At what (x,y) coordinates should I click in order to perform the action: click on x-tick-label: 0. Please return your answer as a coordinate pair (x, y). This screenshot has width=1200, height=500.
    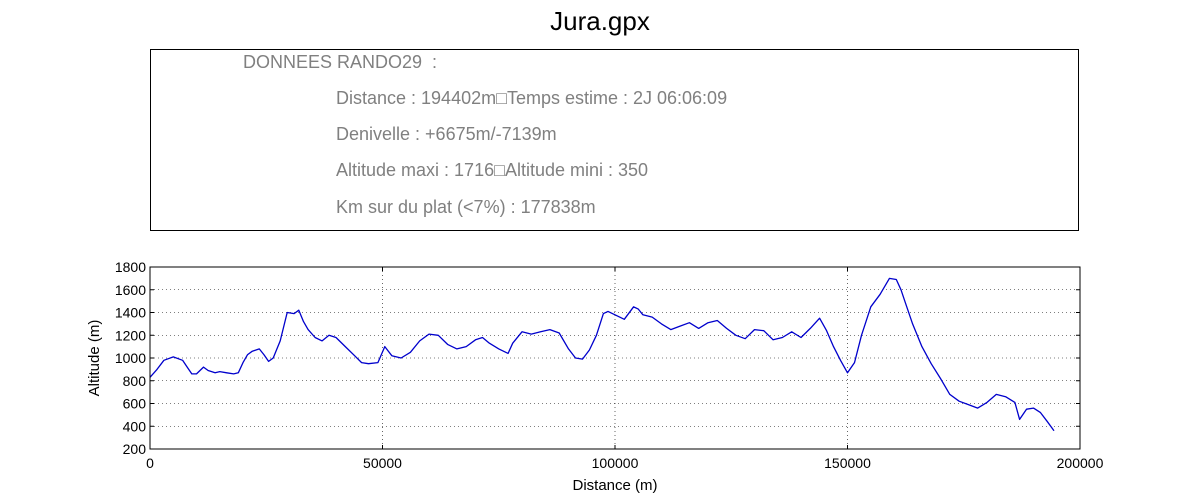
    Looking at the image, I should click on (150, 463).